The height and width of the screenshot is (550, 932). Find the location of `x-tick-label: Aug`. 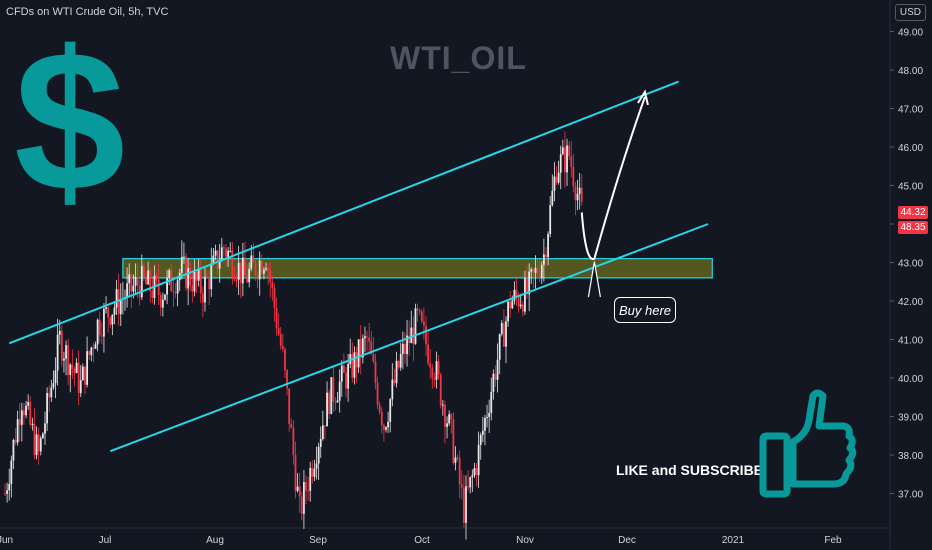

x-tick-label: Aug is located at coordinates (215, 540).